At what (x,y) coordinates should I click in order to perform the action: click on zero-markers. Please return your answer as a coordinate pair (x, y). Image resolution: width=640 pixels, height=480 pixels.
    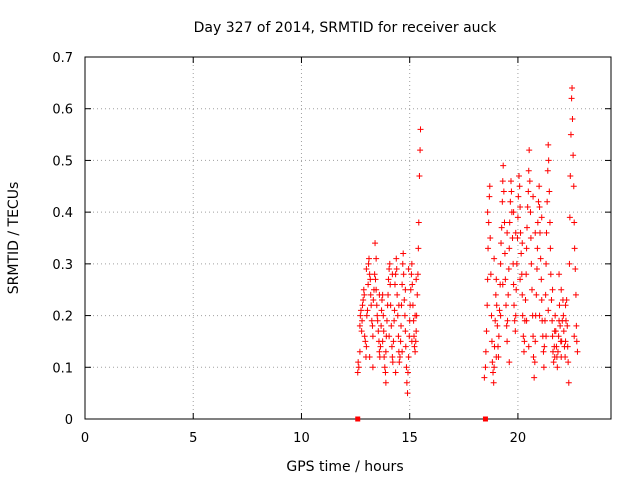
    Looking at the image, I should click on (421, 419).